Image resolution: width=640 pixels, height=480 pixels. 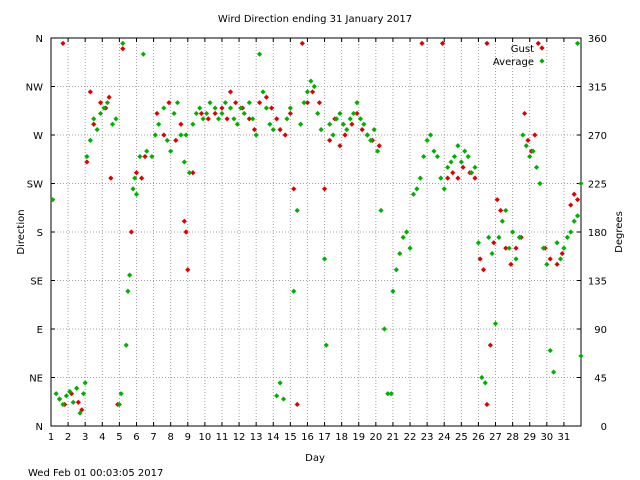 What do you see at coordinates (542, 48) in the screenshot?
I see `legend-marker-gust` at bounding box center [542, 48].